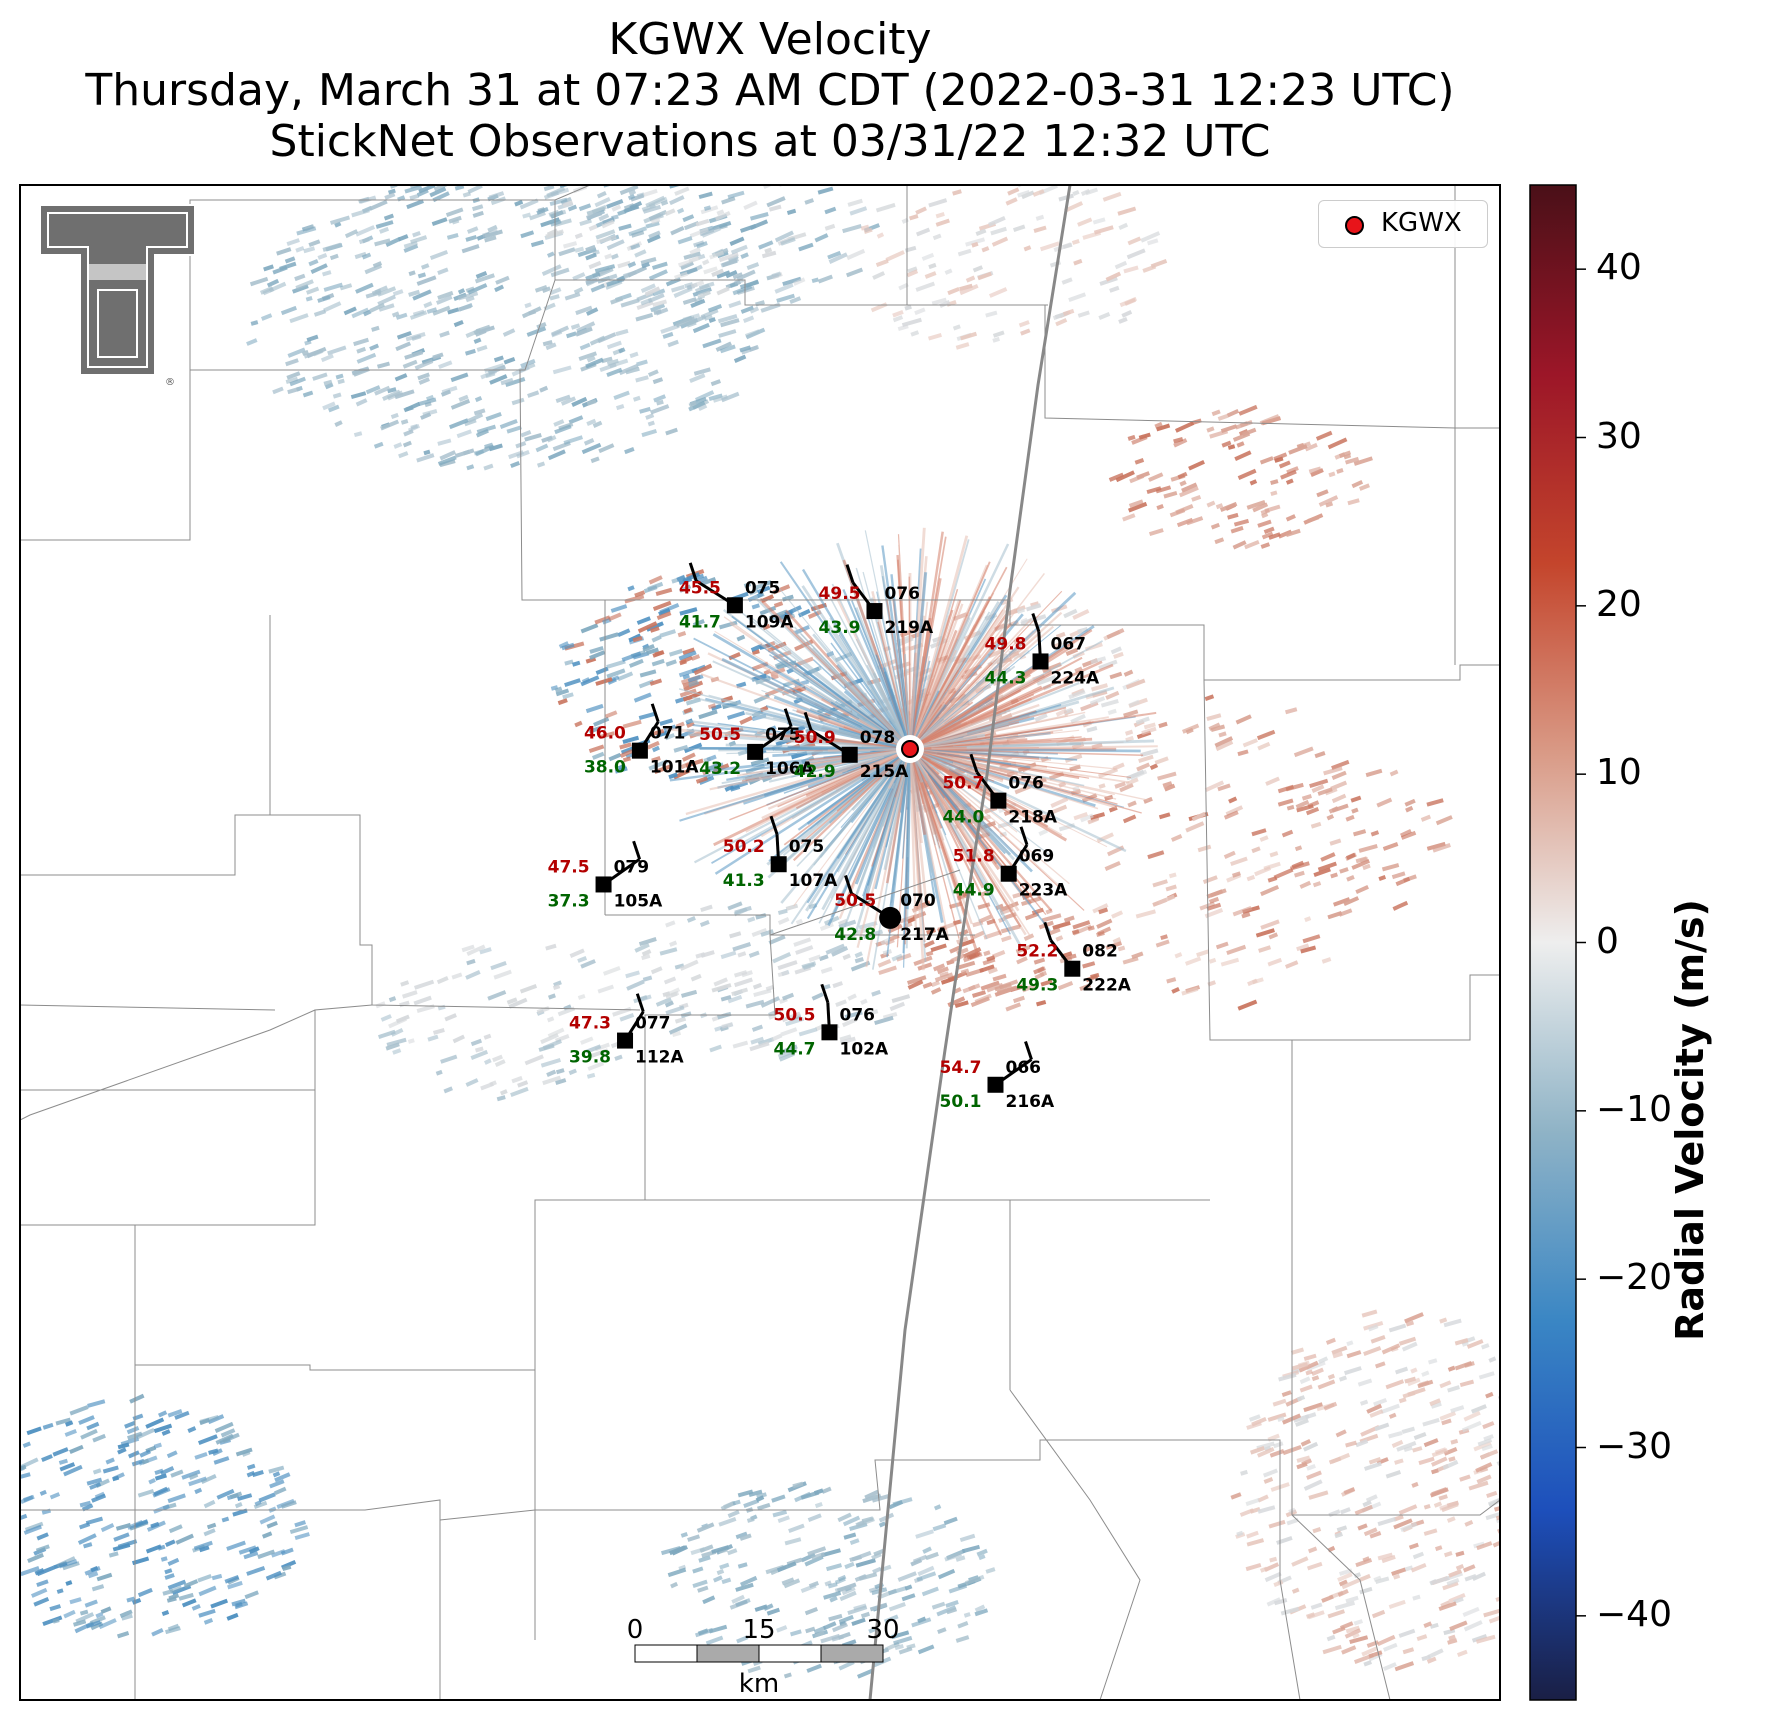 The width and height of the screenshot is (1773, 1716). I want to click on colorbar-tick-label: 40, so click(1619, 268).